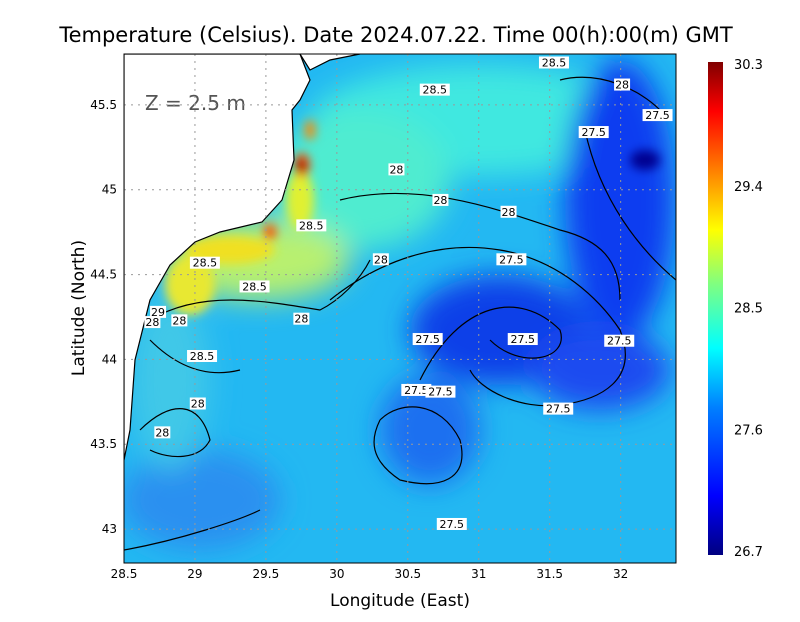 This screenshot has height=622, width=800. Describe the element at coordinates (103, 444) in the screenshot. I see `y-tick-label: 43.5` at that location.